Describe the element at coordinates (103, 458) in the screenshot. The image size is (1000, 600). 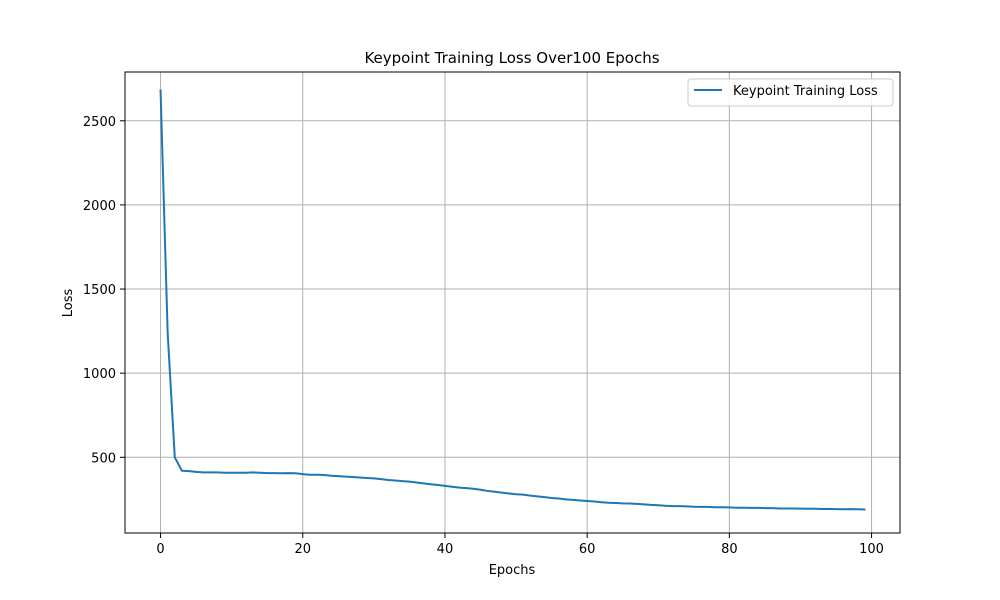
I see `y-tick-label: 500` at that location.